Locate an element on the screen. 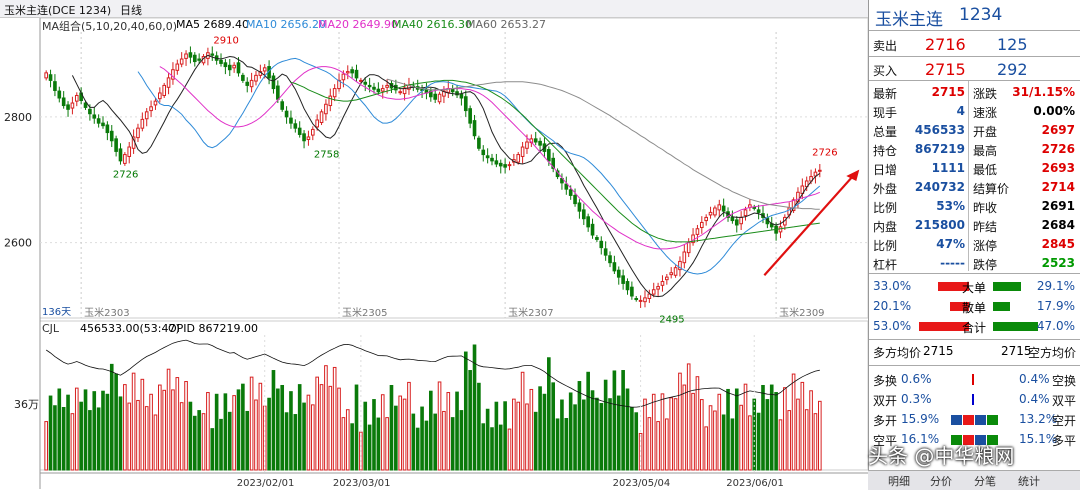  tab-price: 分价 is located at coordinates (941, 481).